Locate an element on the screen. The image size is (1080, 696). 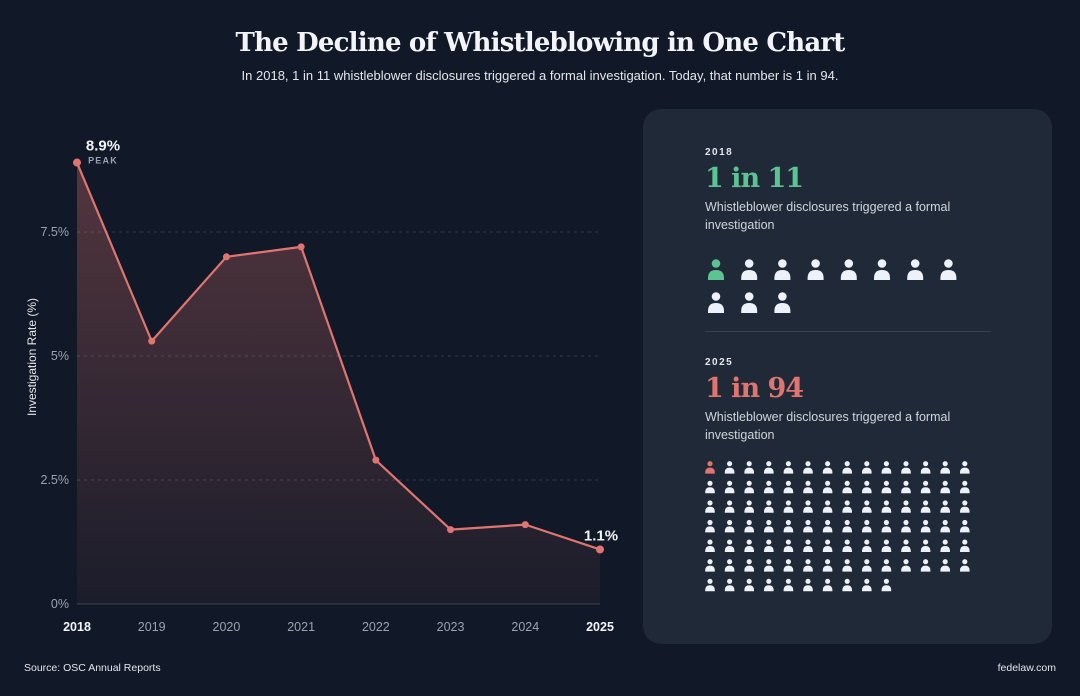
x-tick-label: 2020 is located at coordinates (227, 627).